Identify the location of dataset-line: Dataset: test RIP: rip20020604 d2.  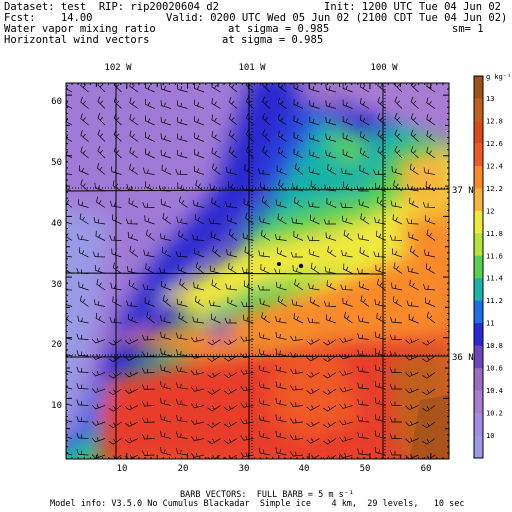
(111, 7).